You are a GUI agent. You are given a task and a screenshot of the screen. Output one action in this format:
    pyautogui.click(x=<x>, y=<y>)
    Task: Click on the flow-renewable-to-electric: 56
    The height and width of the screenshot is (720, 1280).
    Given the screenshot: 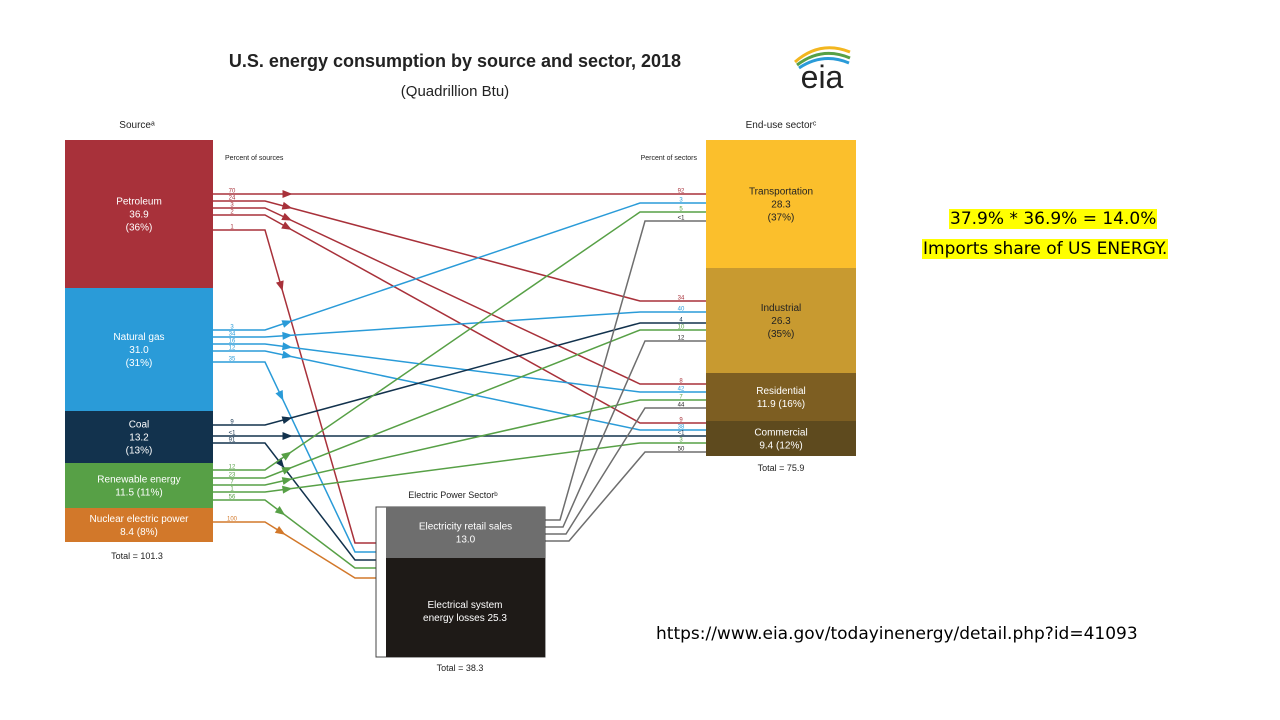 What is the action you would take?
    pyautogui.click(x=294, y=532)
    